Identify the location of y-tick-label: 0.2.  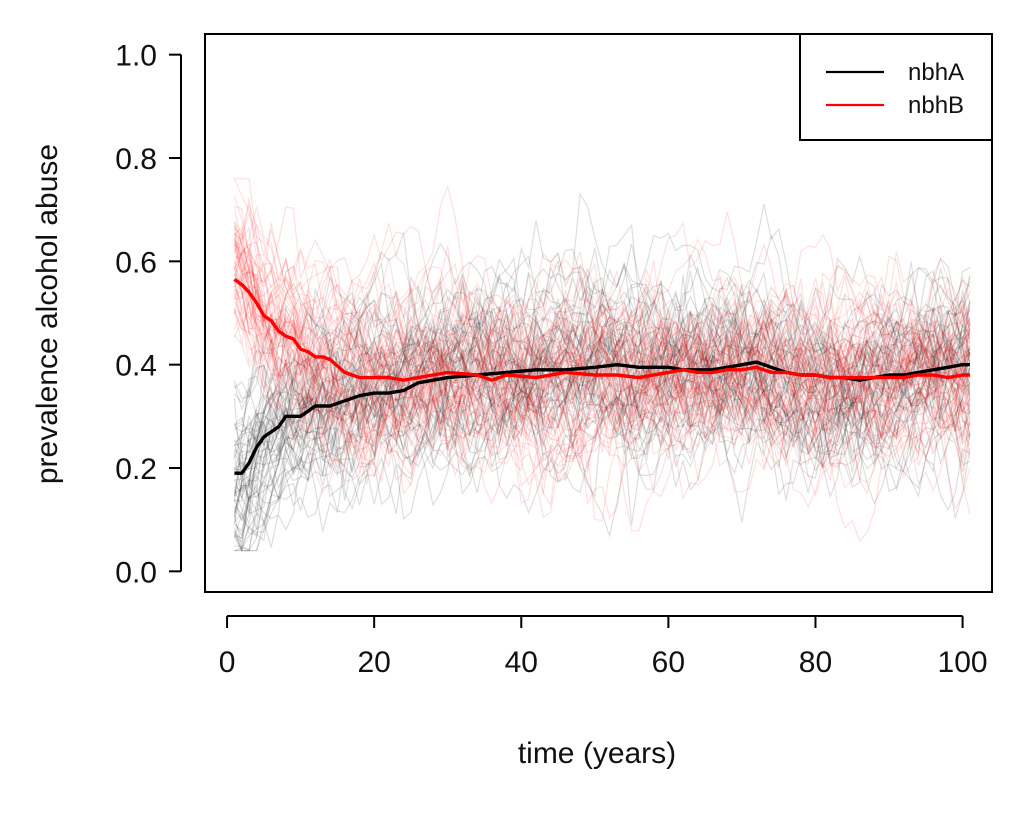
(136, 469).